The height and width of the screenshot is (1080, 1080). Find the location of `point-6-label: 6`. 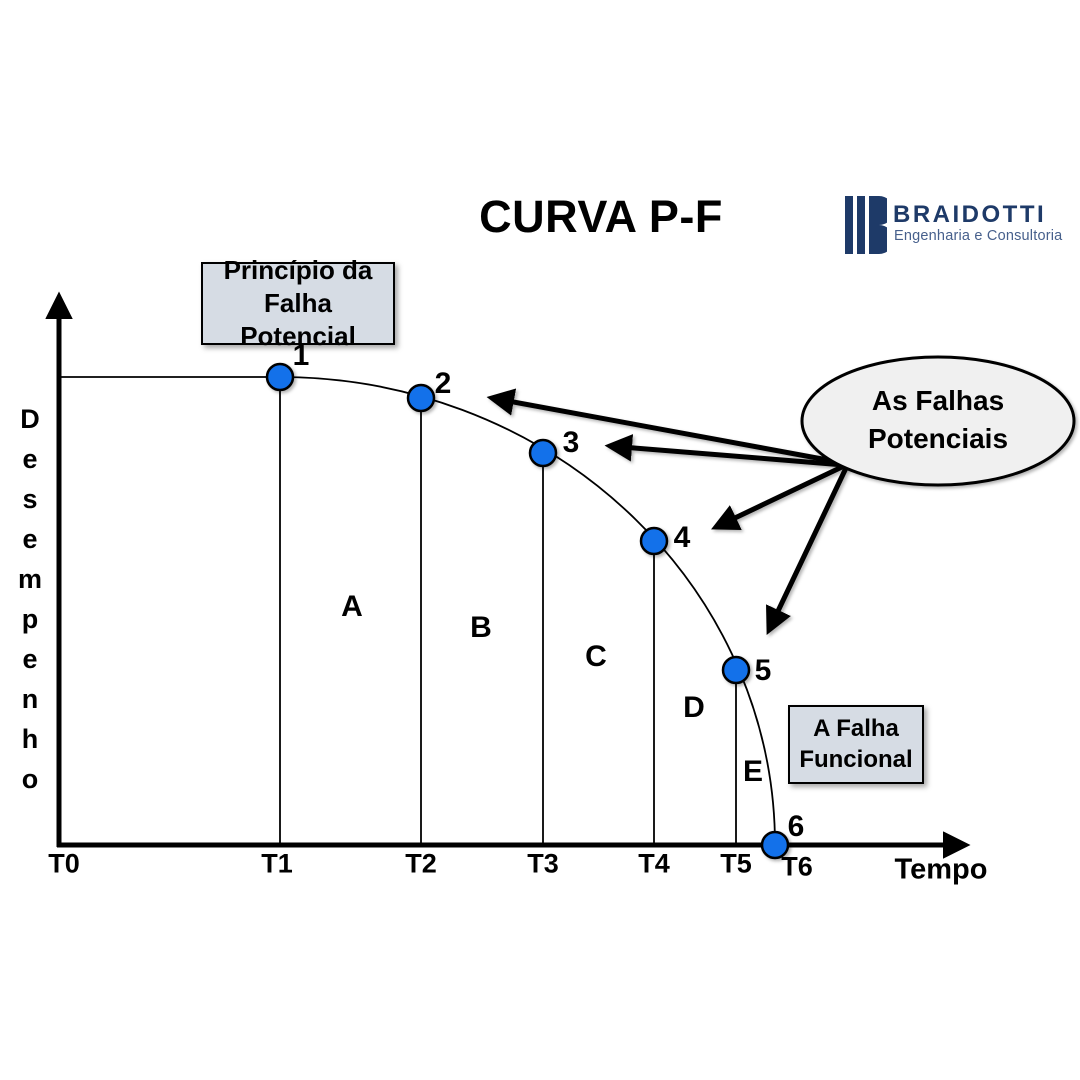

point-6-label: 6 is located at coordinates (796, 826).